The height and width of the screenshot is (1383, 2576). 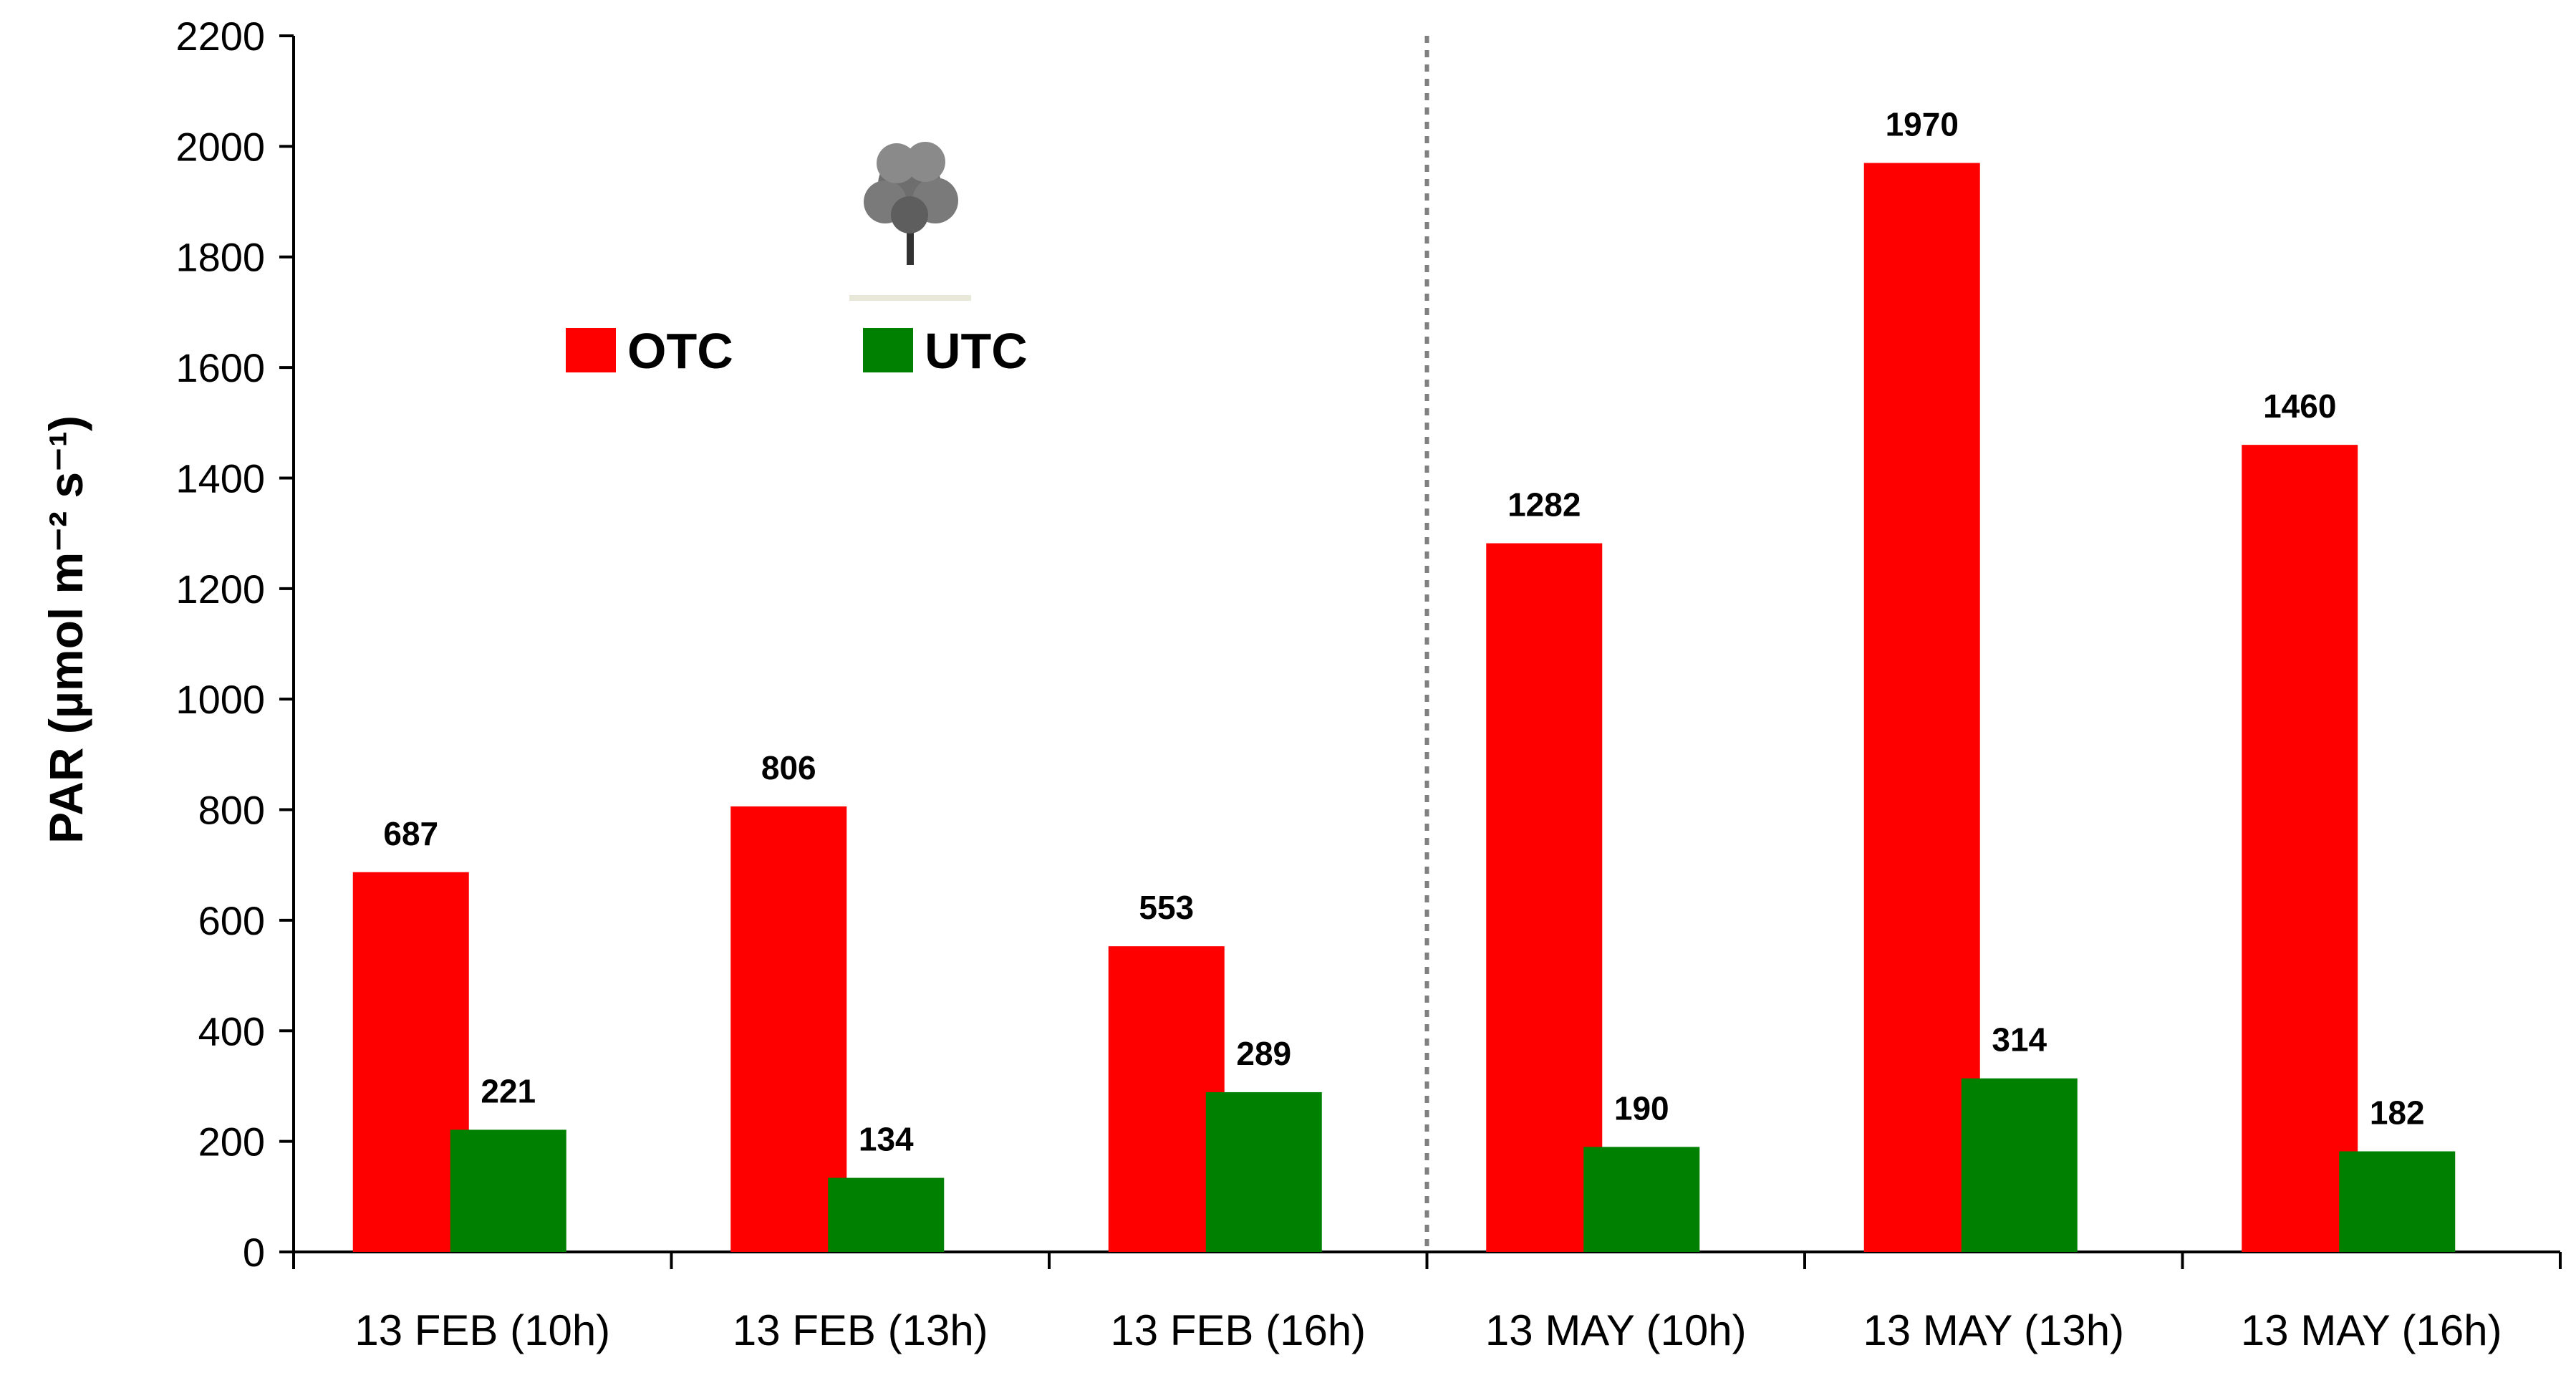 I want to click on data-label-utc: 182, so click(x=2397, y=1113).